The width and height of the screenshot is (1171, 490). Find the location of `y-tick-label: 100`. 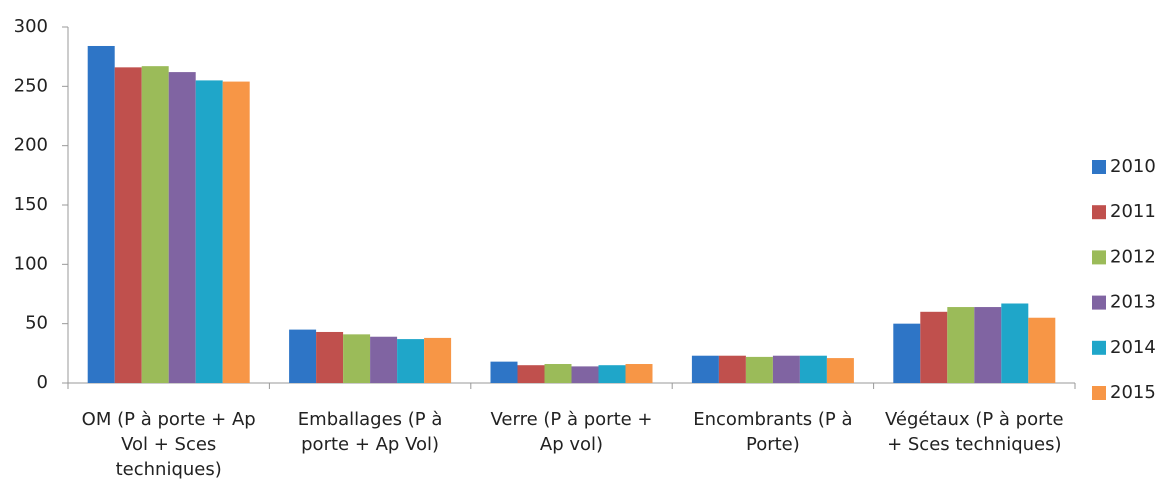

y-tick-label: 100 is located at coordinates (31, 263).